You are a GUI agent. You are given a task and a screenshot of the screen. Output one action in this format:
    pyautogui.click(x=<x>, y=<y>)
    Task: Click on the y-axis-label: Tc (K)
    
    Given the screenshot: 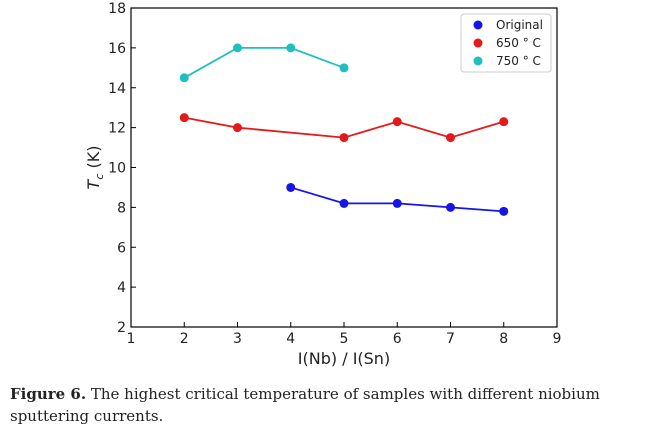 What is the action you would take?
    pyautogui.click(x=95, y=168)
    